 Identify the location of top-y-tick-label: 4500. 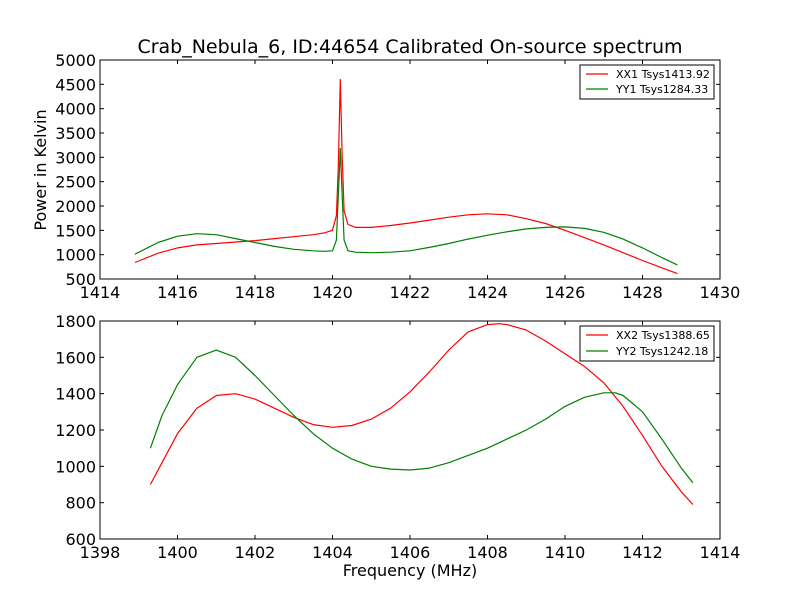
(75, 84).